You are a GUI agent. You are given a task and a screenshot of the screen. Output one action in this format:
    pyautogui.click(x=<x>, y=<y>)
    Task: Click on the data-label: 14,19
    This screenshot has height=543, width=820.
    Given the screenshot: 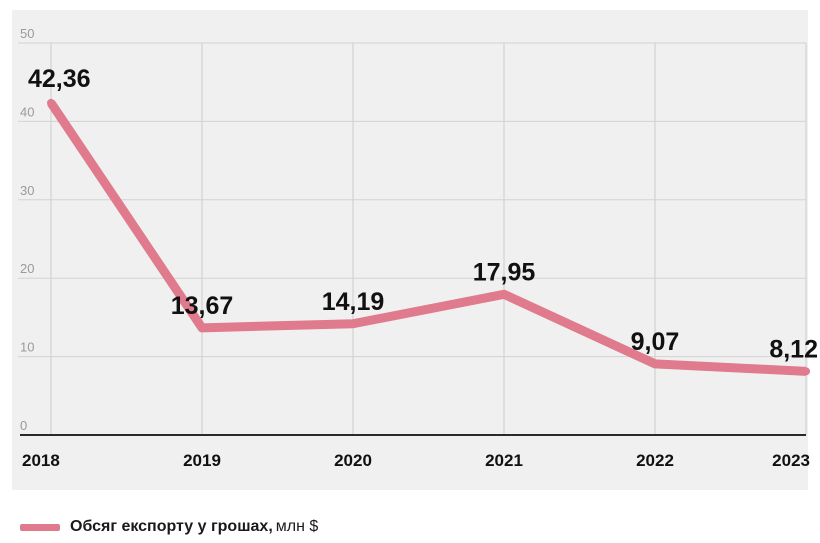 What is the action you would take?
    pyautogui.click(x=353, y=302)
    